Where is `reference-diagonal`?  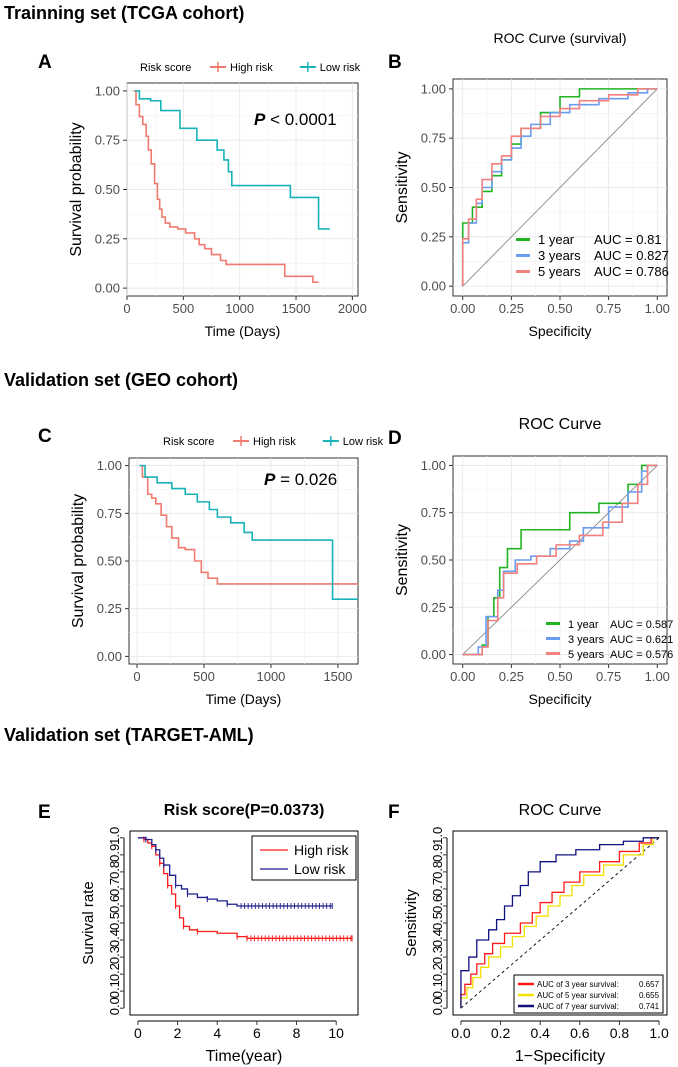 reference-diagonal is located at coordinates (560, 187).